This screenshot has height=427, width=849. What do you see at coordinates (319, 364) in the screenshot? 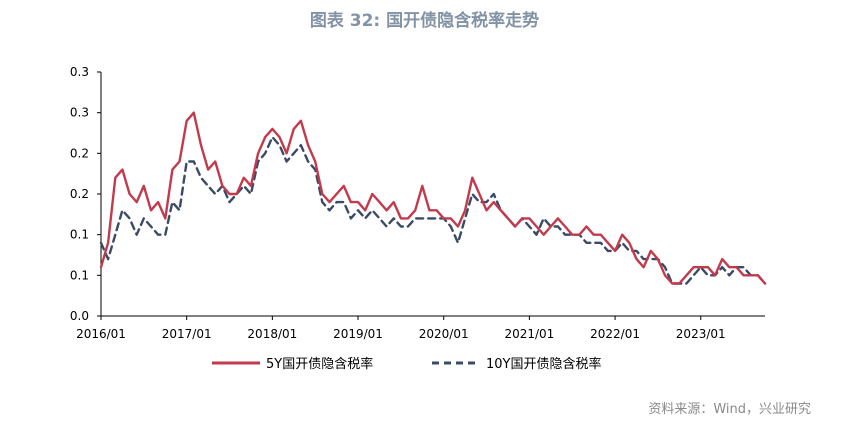
I see `legend-label: 5Y国开债隐含税率` at bounding box center [319, 364].